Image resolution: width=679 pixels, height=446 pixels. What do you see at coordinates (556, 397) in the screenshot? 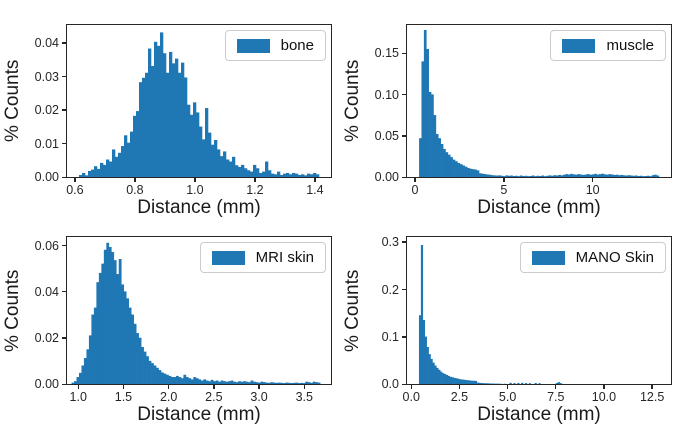
I see `x-tick-label: 7.5` at bounding box center [556, 397].